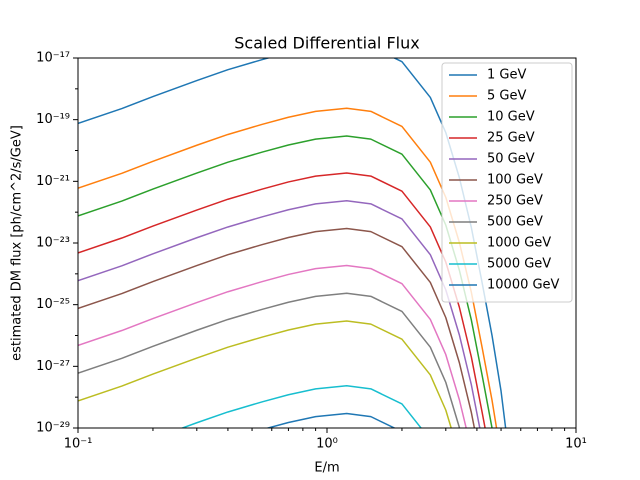 The width and height of the screenshot is (640, 480). What do you see at coordinates (519, 264) in the screenshot?
I see `legend-label: 5000 GeV` at bounding box center [519, 264].